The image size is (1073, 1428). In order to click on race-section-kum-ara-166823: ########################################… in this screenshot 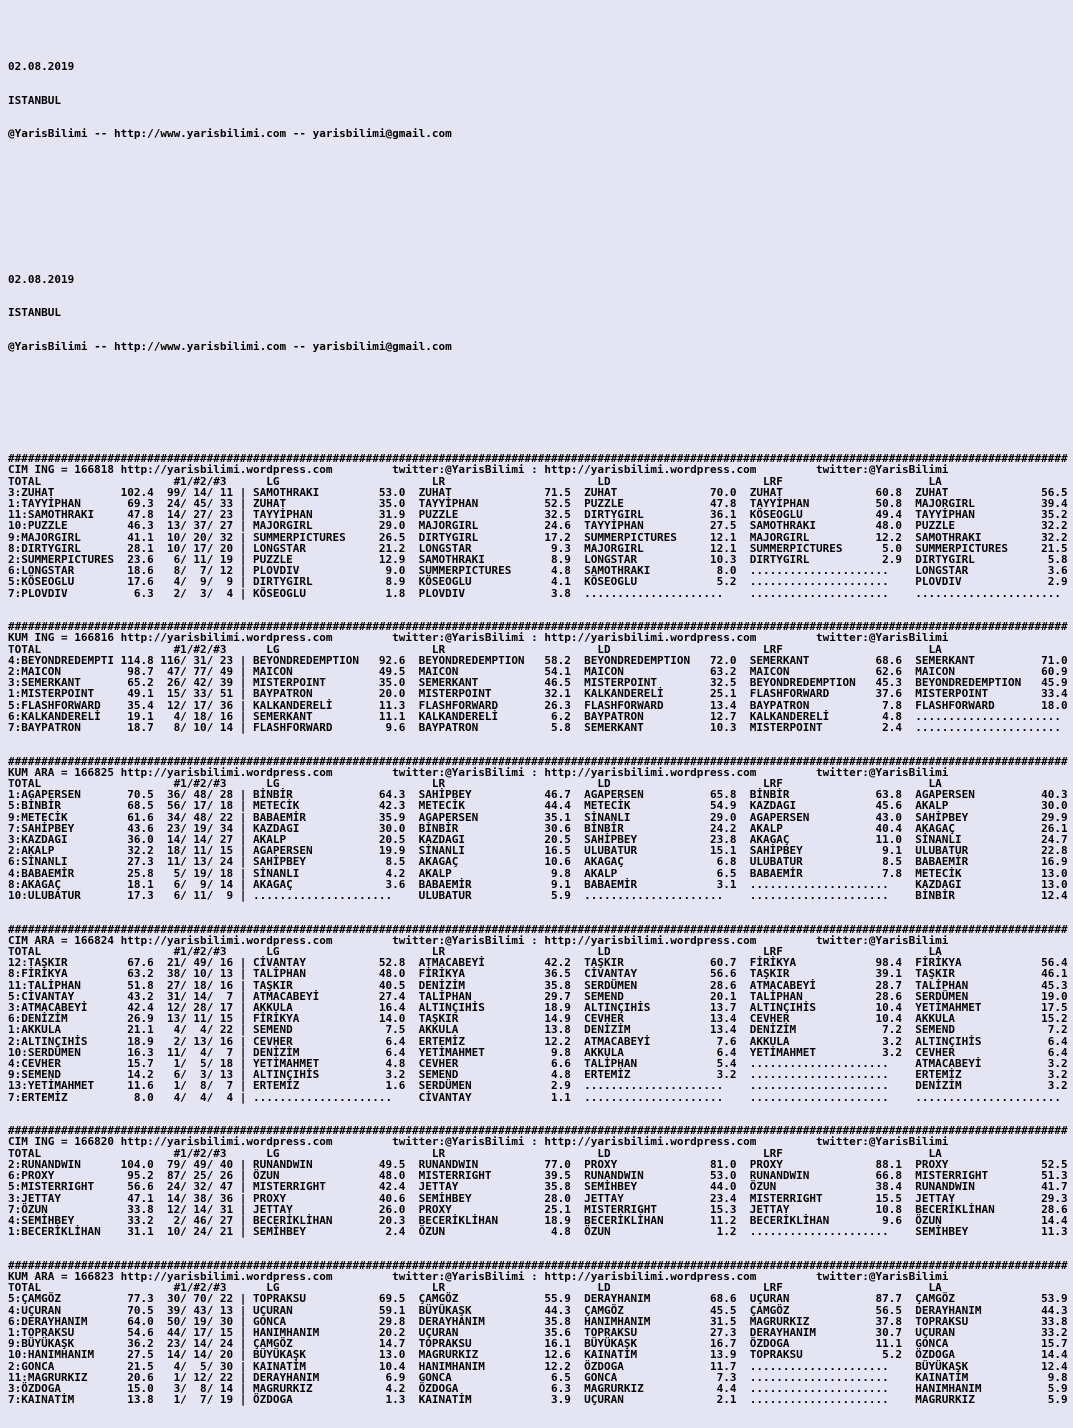, I will do `click(538, 1332)`.